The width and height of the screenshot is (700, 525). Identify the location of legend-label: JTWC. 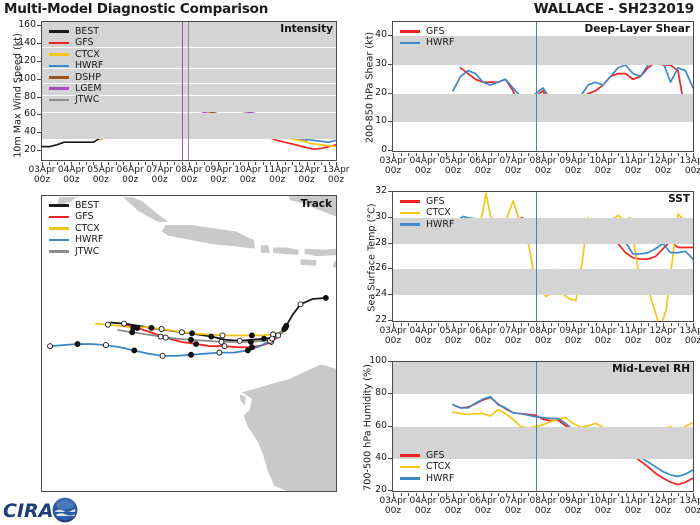
(87, 100).